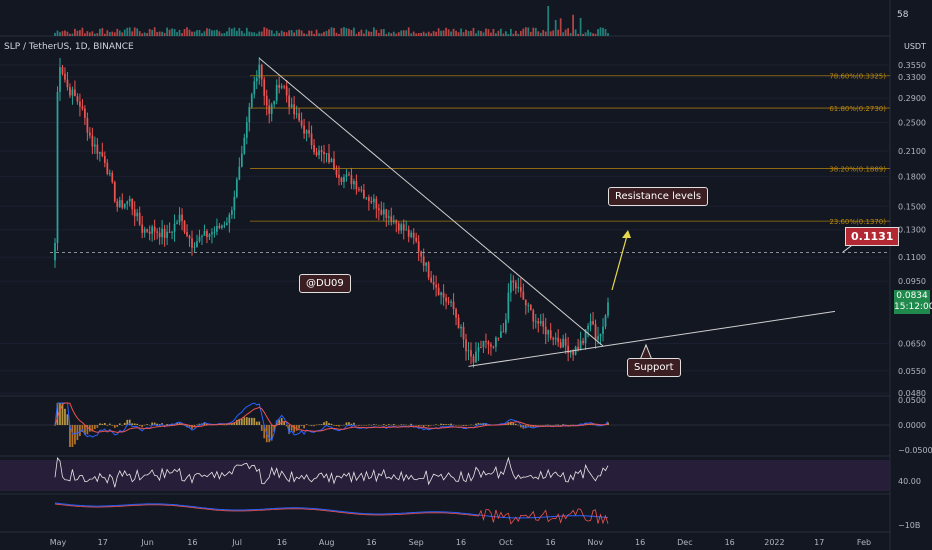 This screenshot has width=932, height=550. What do you see at coordinates (103, 542) in the screenshot?
I see `time-axis-tick: 17` at bounding box center [103, 542].